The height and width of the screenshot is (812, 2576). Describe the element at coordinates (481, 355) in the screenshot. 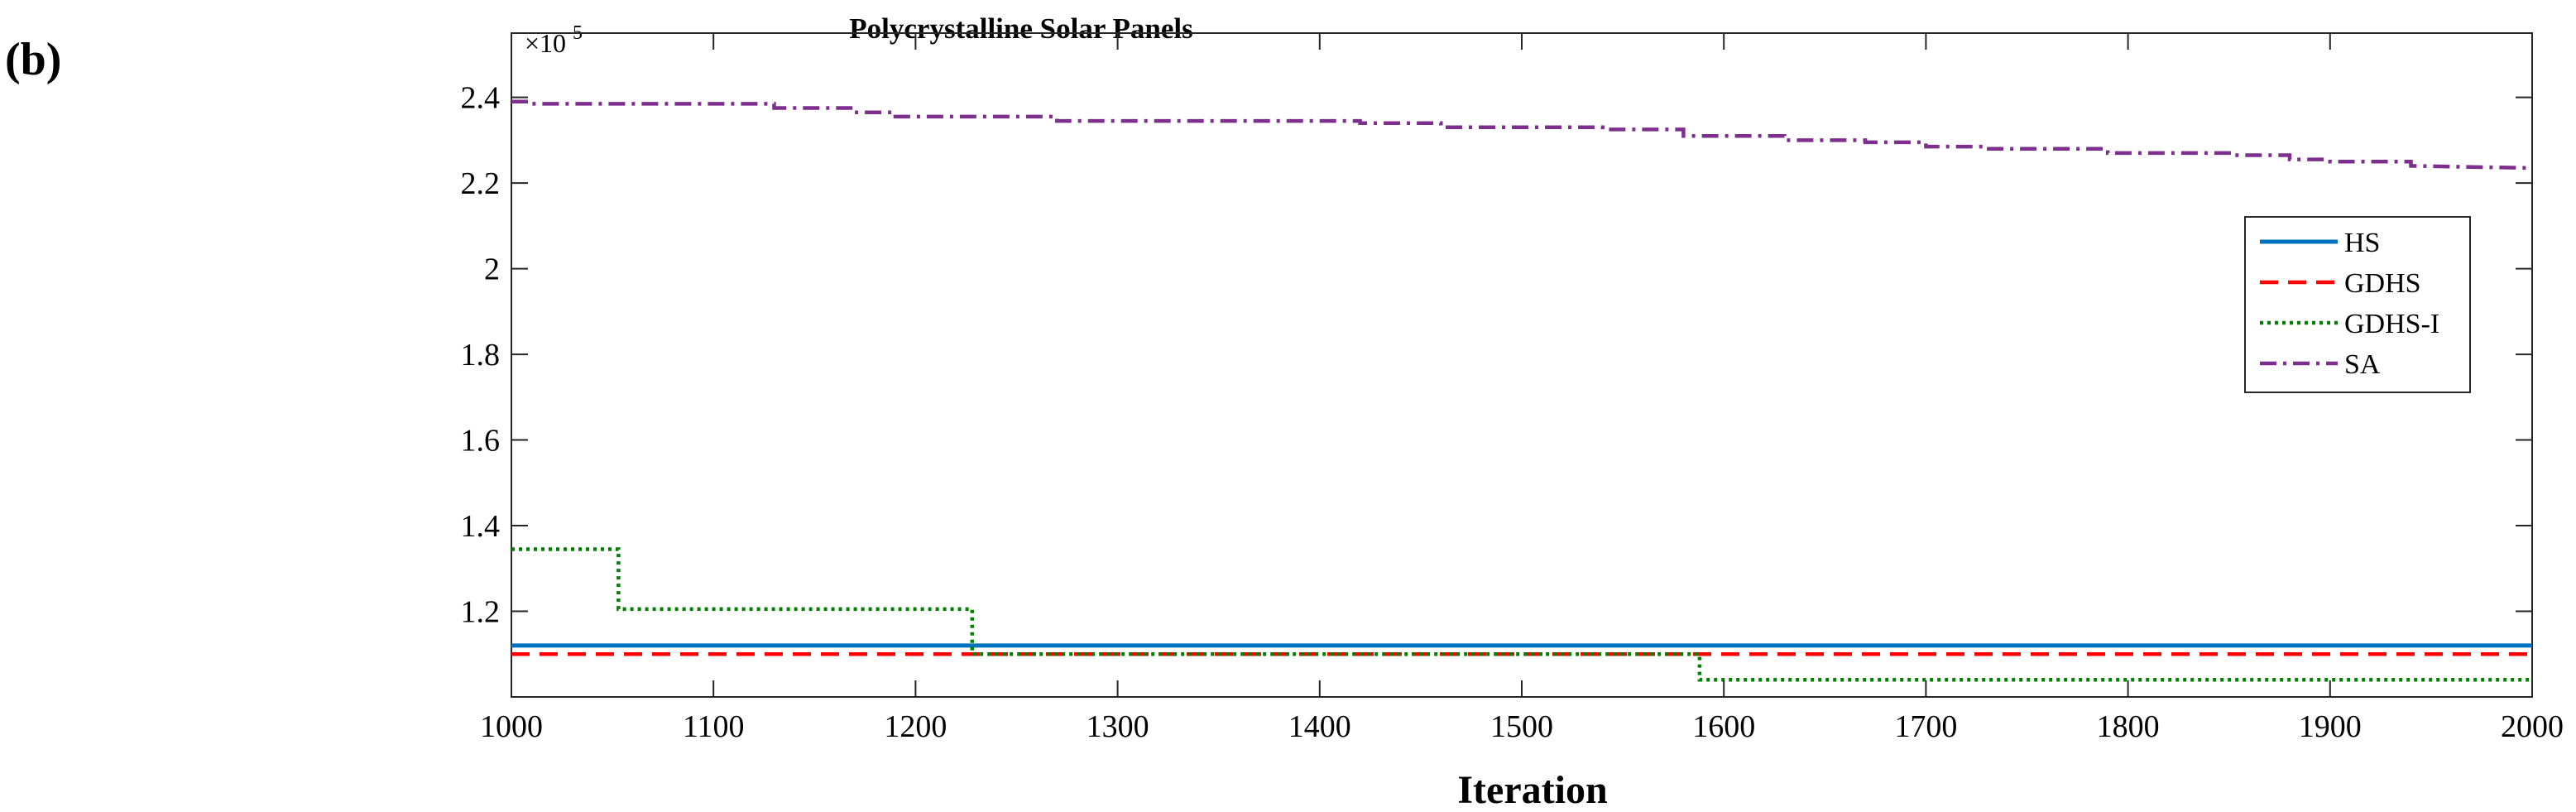

I see `y-tick-label: 1.8` at that location.